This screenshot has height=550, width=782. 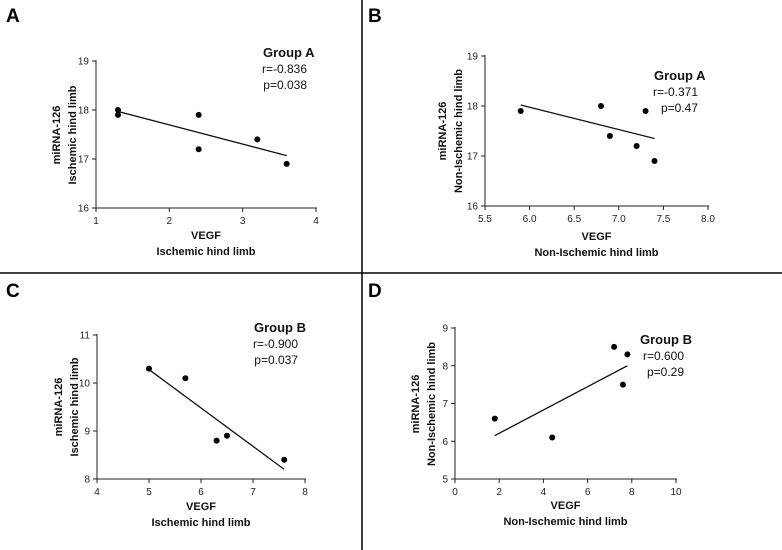 I want to click on panel-c-x-tick-label: 8, so click(x=305, y=492).